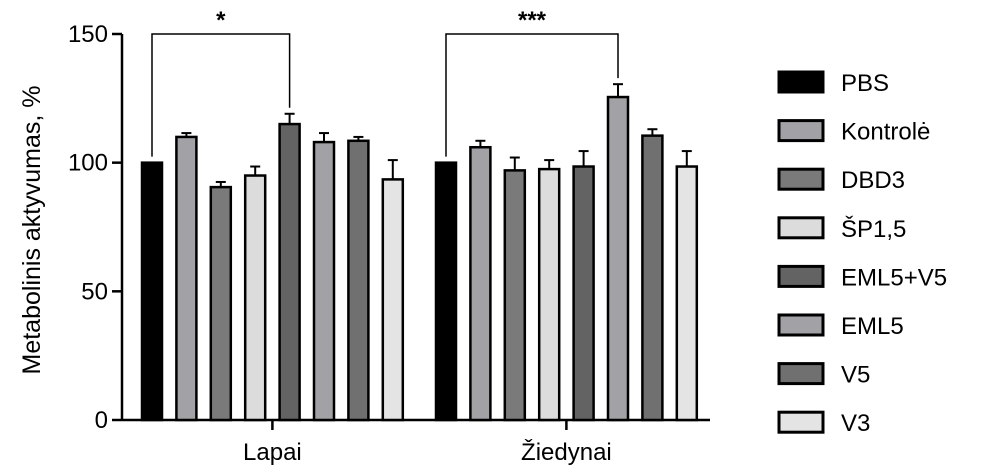 The height and width of the screenshot is (473, 1000). I want to click on bar-dbd3-lapai, so click(221, 303).